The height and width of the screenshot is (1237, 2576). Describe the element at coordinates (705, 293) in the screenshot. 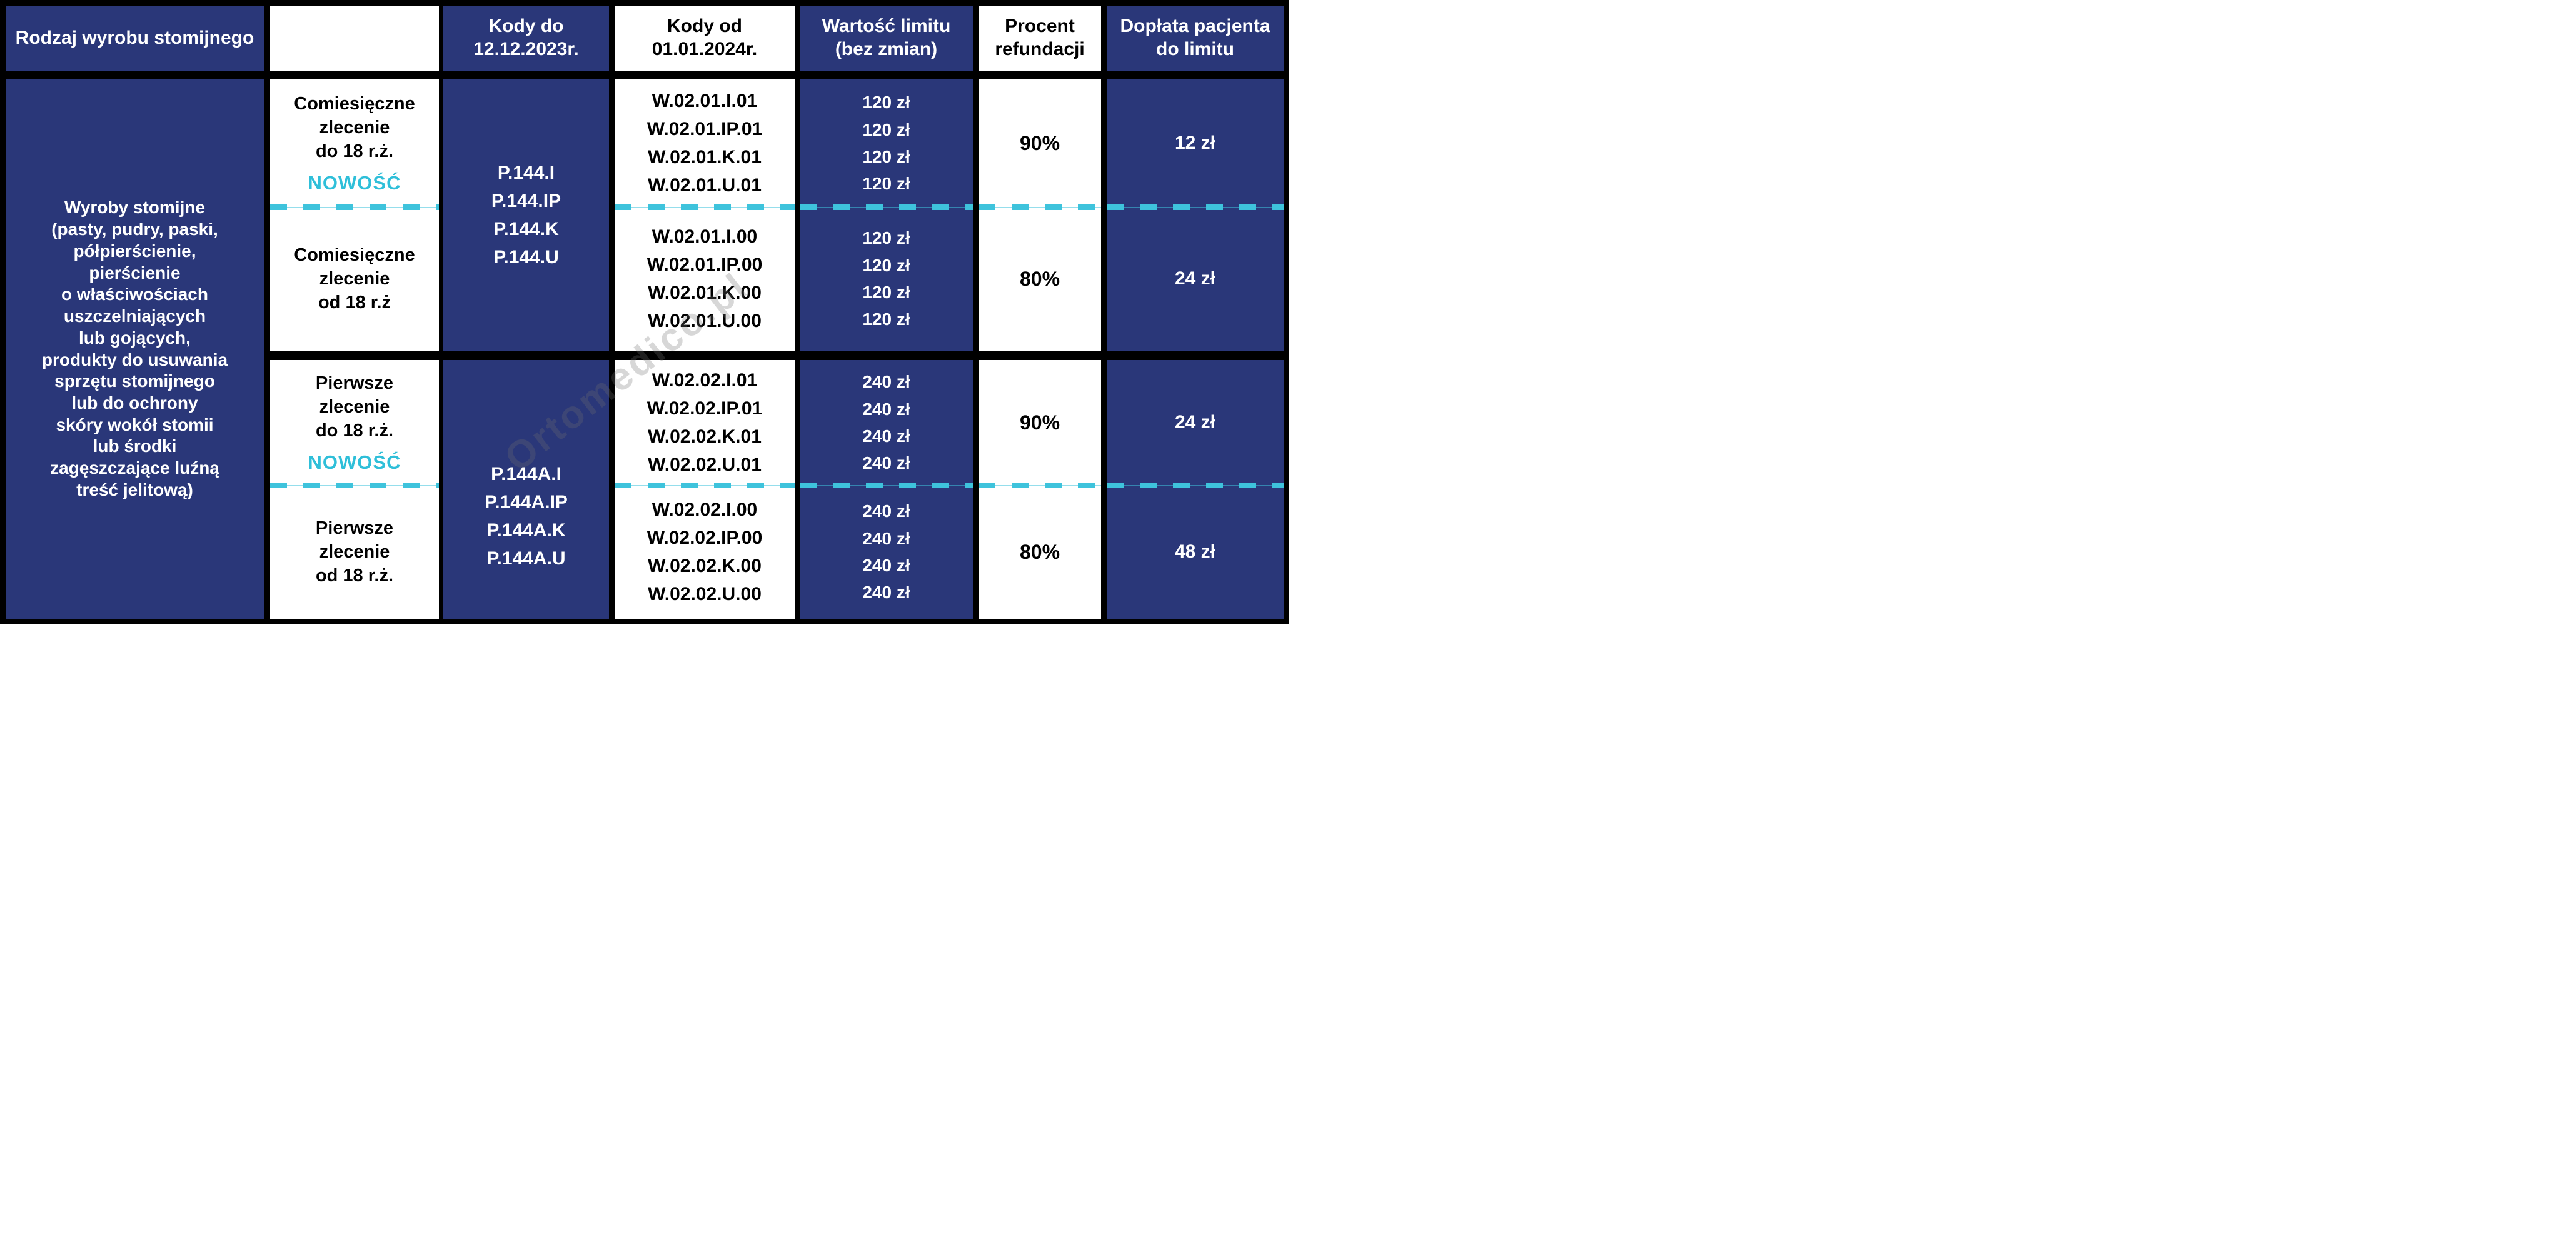

I see `code-line: W.02.01.K.00` at that location.